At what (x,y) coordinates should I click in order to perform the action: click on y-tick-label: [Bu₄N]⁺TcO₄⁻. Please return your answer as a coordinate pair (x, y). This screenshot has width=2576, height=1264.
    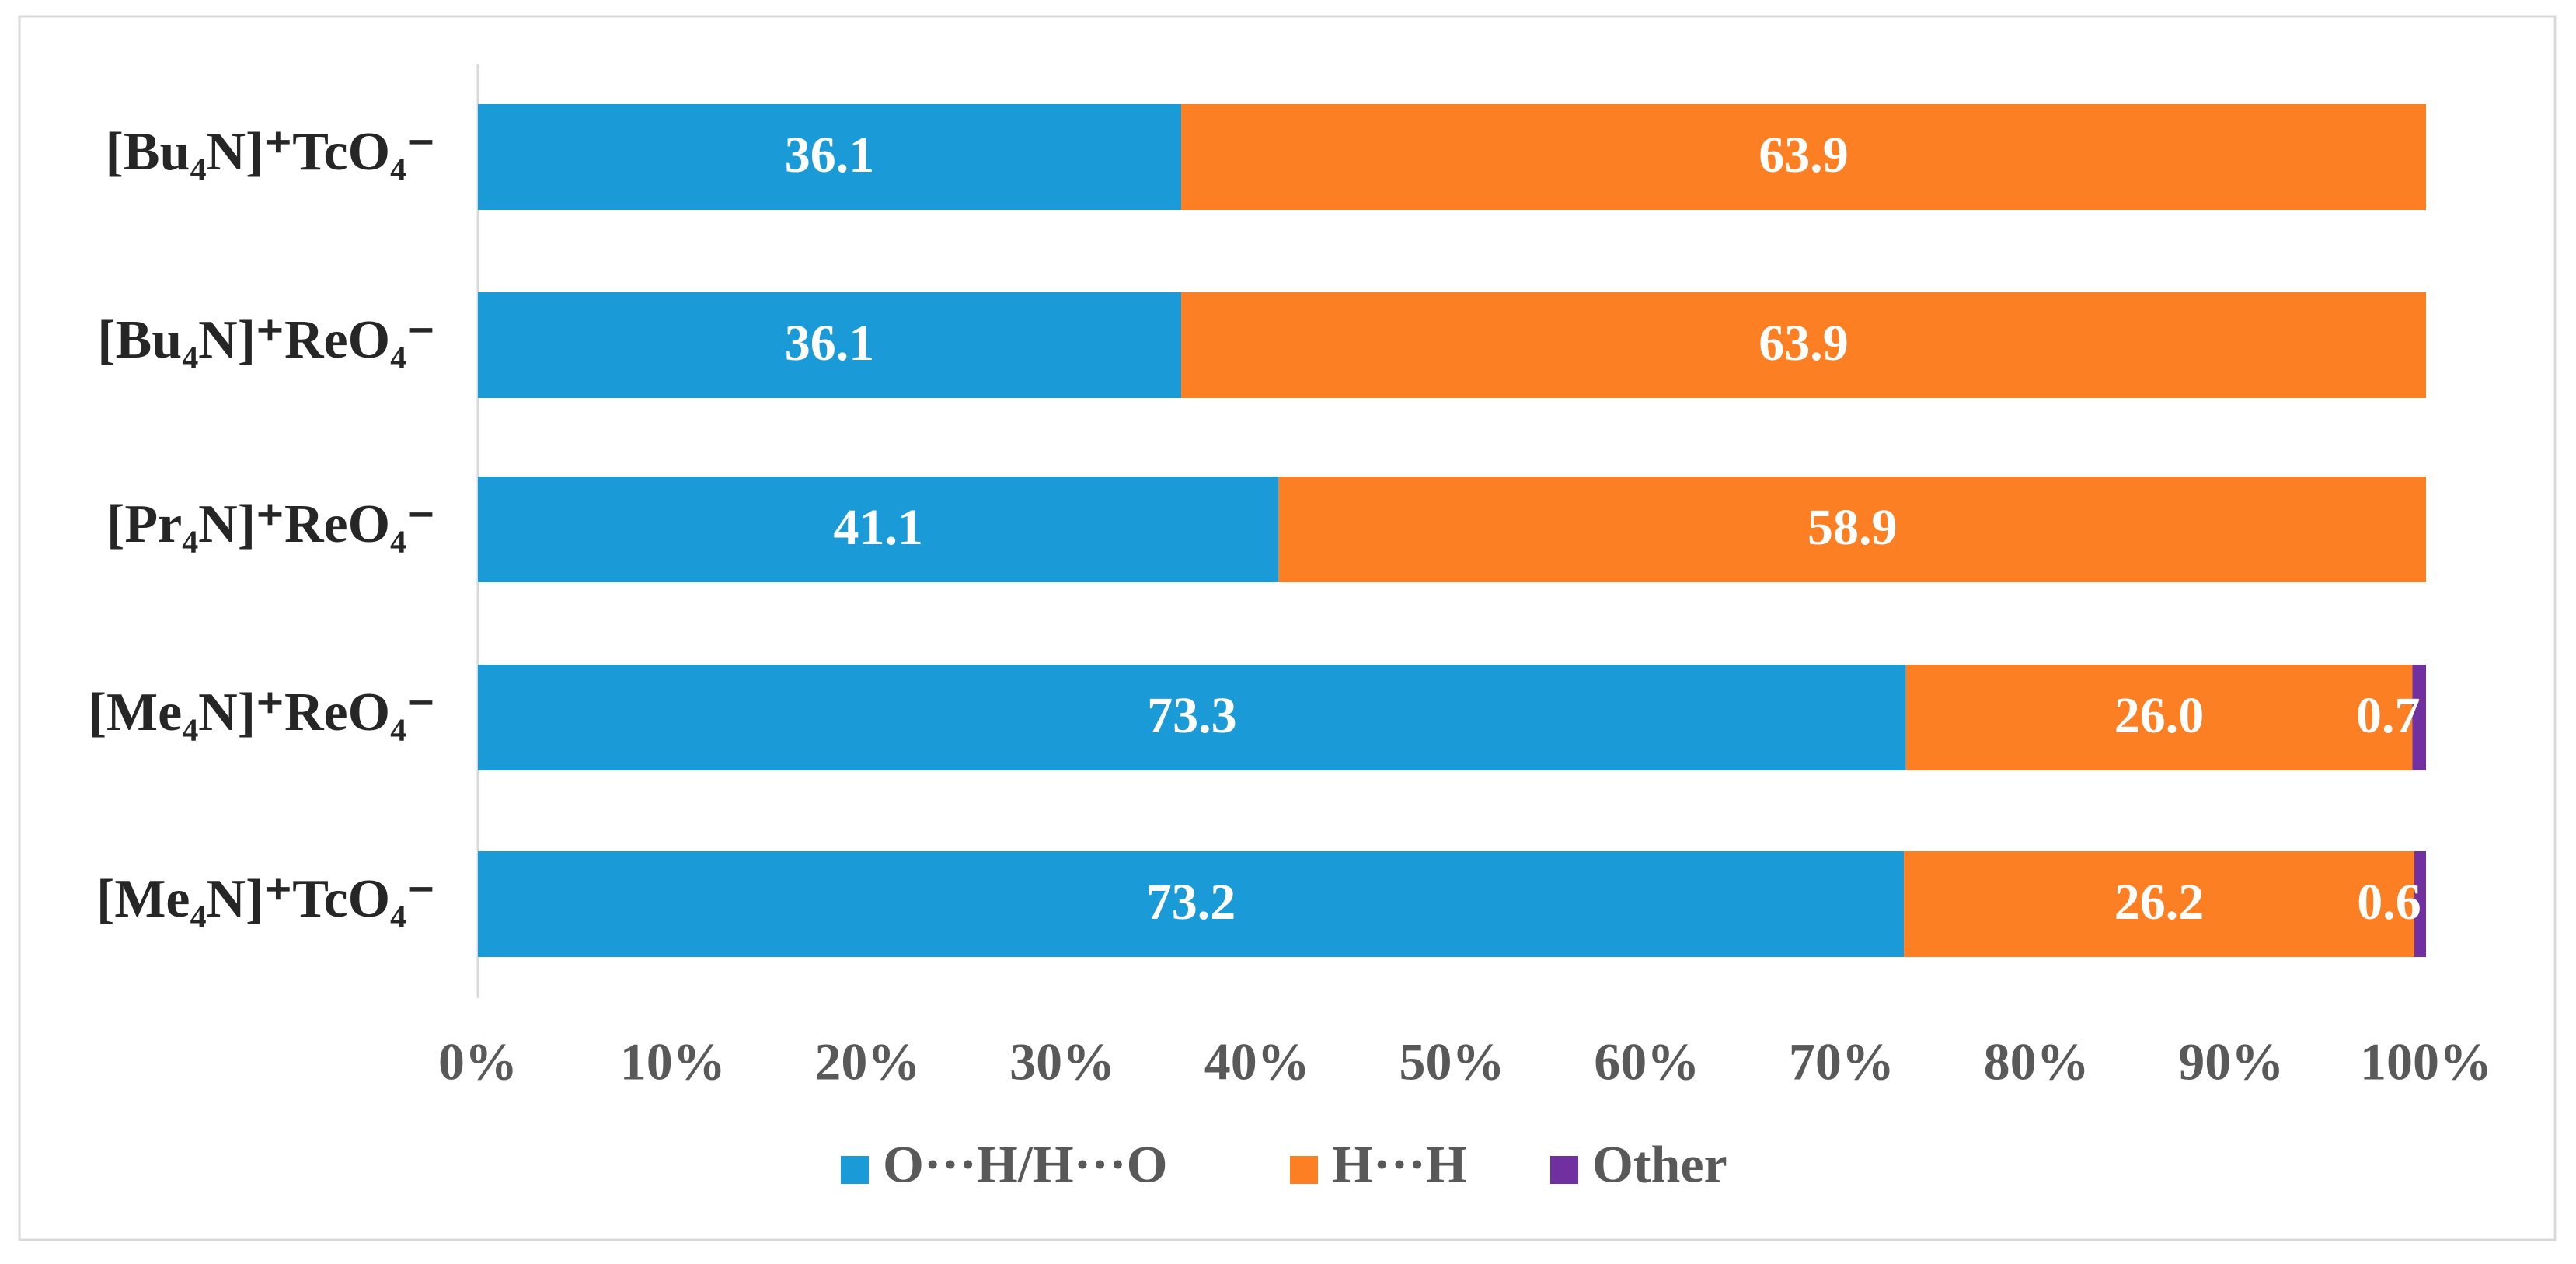
    Looking at the image, I should click on (270, 152).